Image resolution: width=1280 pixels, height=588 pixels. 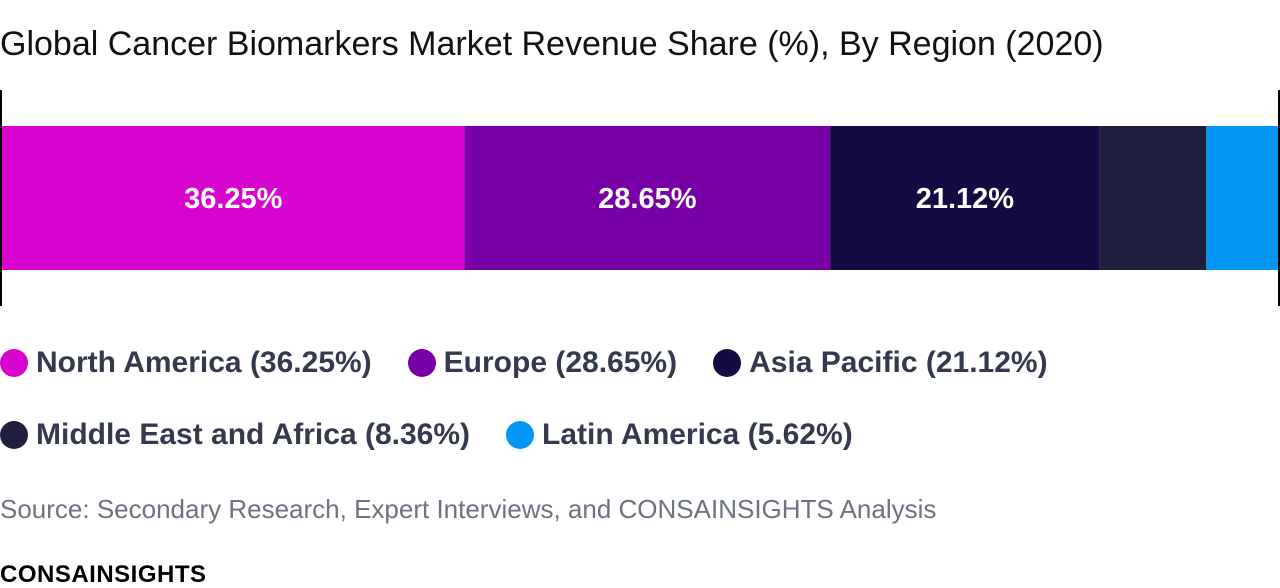 I want to click on data-label-north-america: 36.25%, so click(x=233, y=199).